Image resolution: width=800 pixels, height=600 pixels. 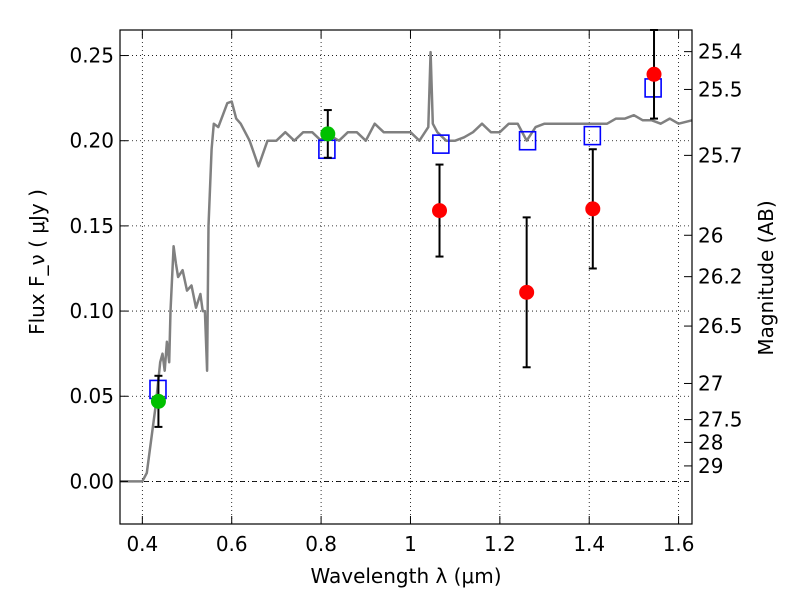 I want to click on right-tick-label: 26.5, so click(x=720, y=326).